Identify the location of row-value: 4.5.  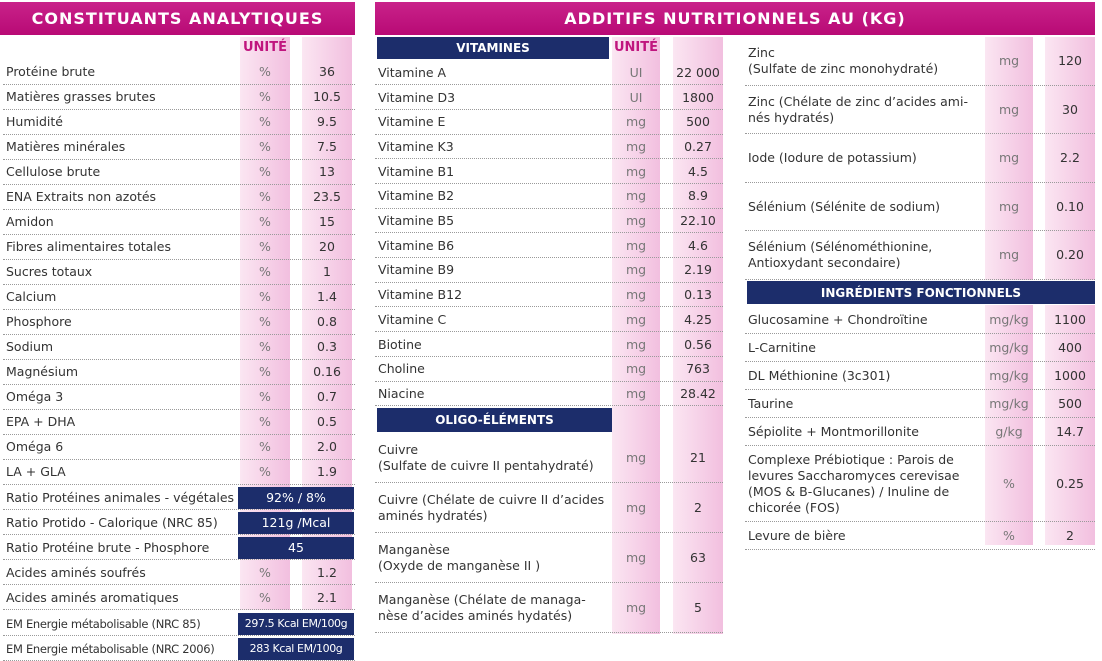
(698, 171).